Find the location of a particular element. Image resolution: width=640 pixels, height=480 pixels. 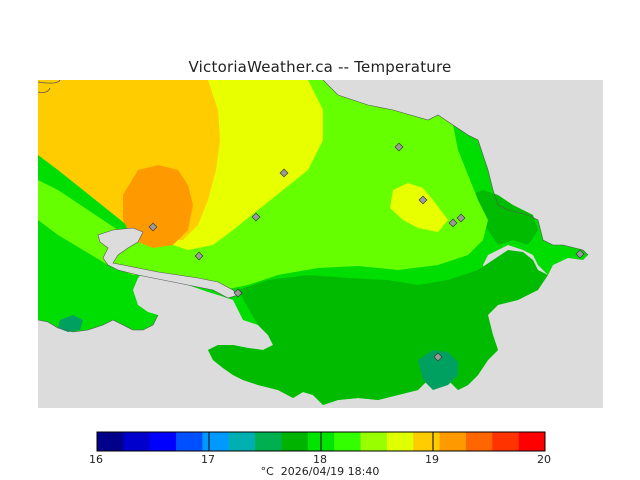

timestamp-label: 2026/04/19 18:40 is located at coordinates (330, 471).